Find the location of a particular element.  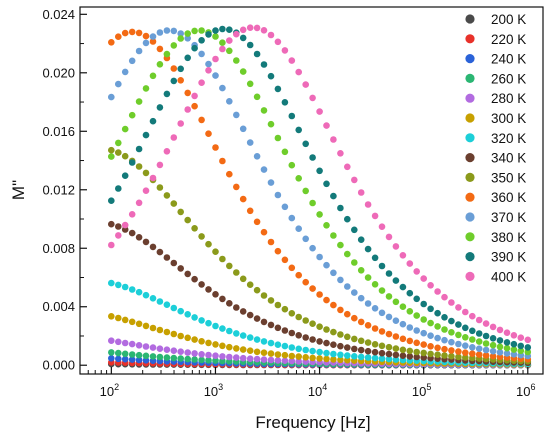

y-tick-label: 0.012 is located at coordinates (58, 189).